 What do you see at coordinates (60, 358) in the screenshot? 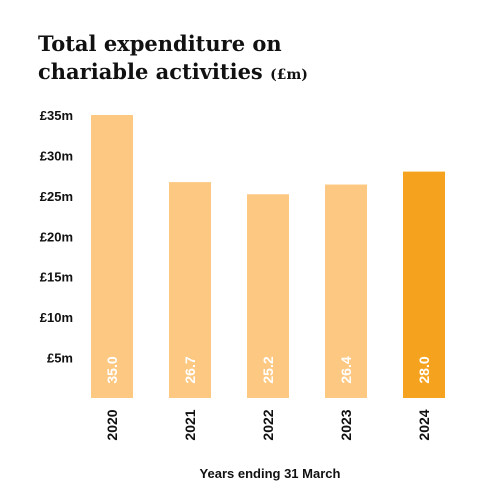
I see `y-tick-label: £5m` at bounding box center [60, 358].